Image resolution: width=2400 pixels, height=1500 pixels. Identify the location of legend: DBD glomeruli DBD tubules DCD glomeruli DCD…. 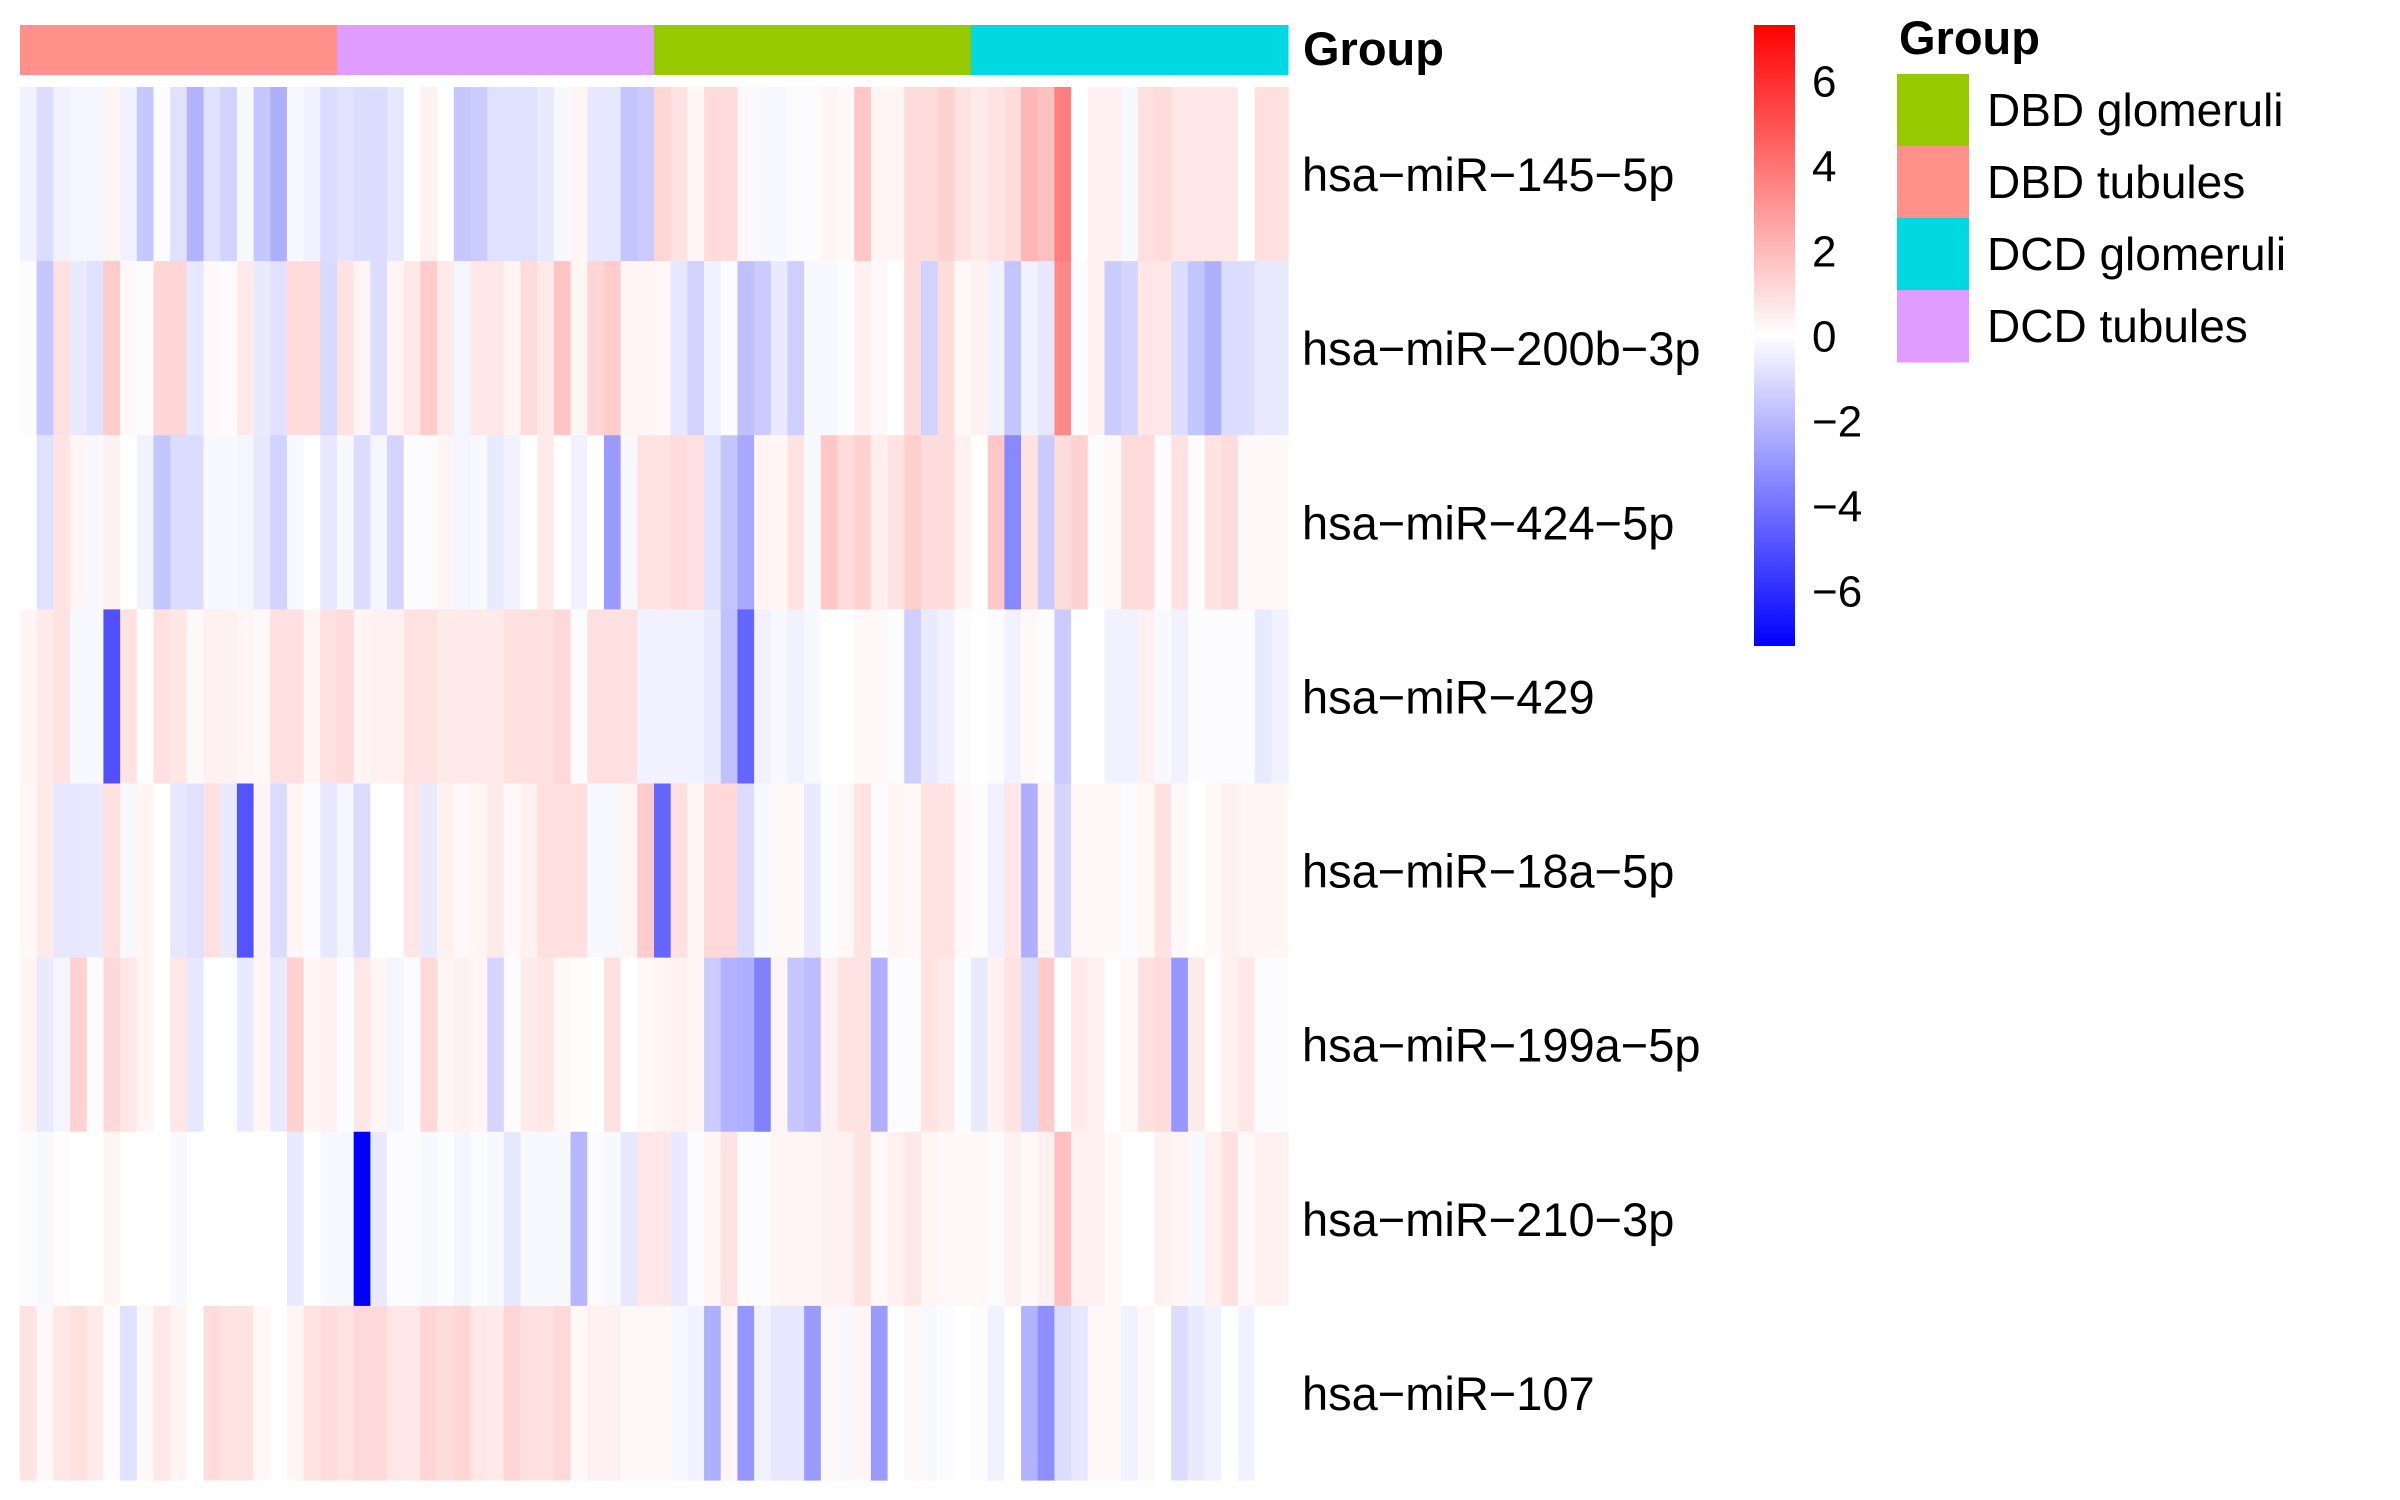
(2091, 218).